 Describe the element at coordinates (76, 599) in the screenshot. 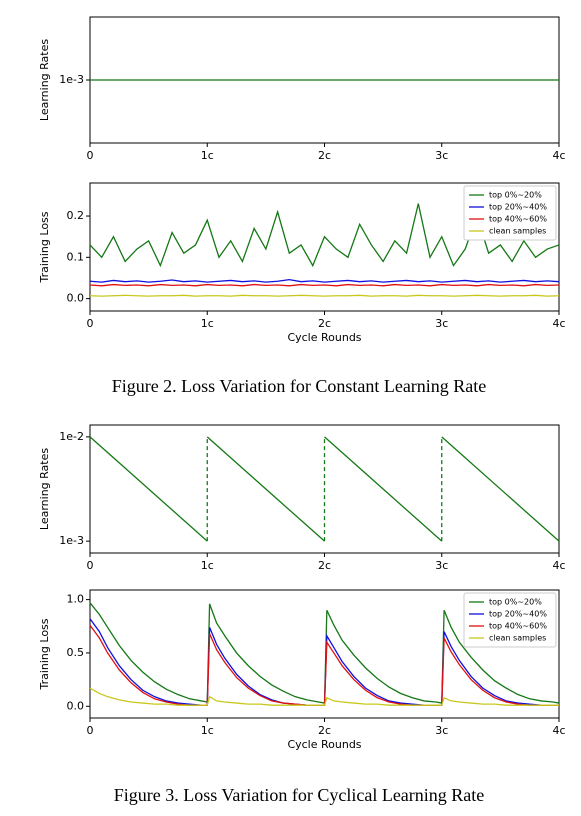

I see `y-tick-label: 1.0` at that location.